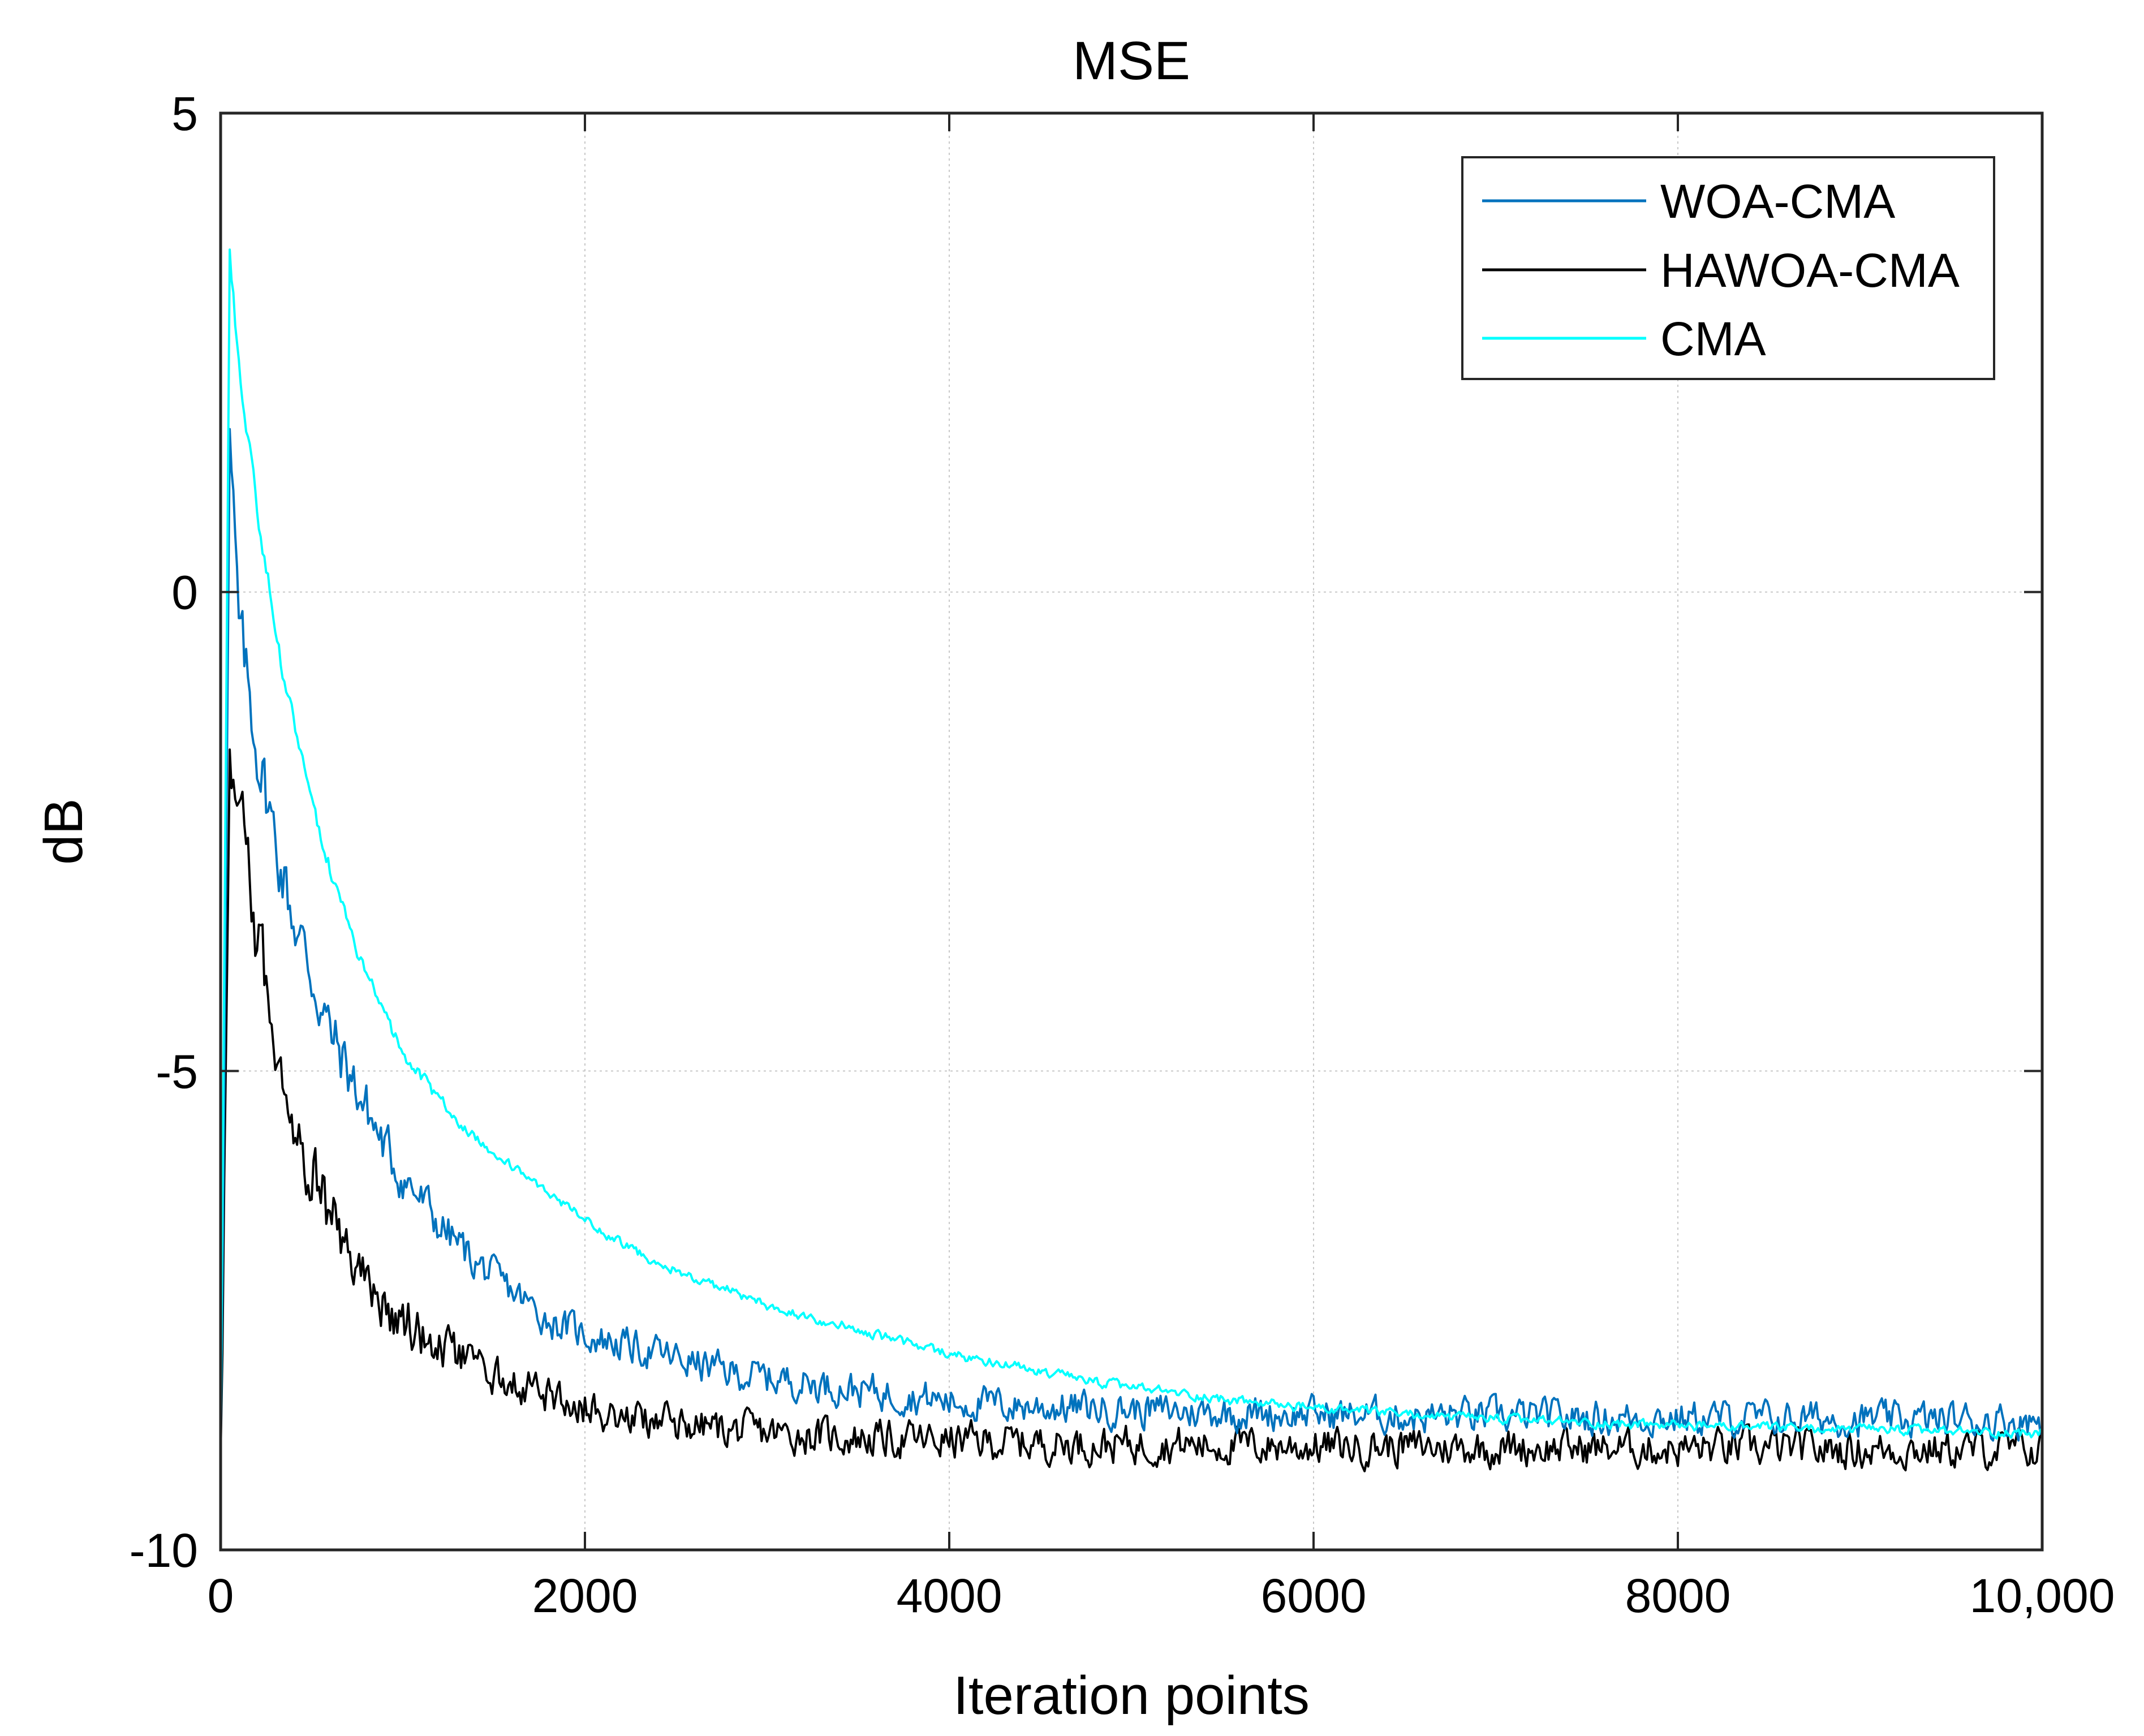 The height and width of the screenshot is (1736, 2144). Describe the element at coordinates (221, 1595) in the screenshot. I see `x-tick-label: 0` at that location.